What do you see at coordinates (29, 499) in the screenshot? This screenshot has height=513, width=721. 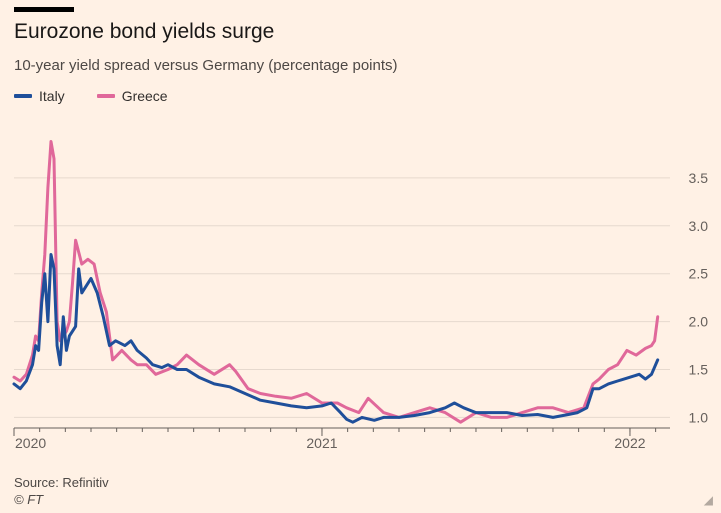 I see `credit-note: © FT` at bounding box center [29, 499].